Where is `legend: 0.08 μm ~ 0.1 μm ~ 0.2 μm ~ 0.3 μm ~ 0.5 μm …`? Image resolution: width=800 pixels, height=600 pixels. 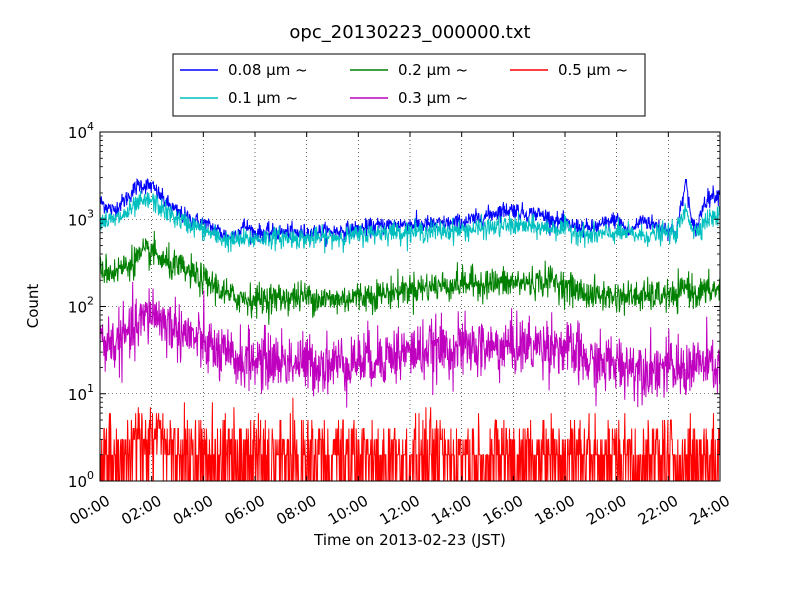 legend: 0.08 μm ~ 0.1 μm ~ 0.2 μm ~ 0.3 μm ~ 0.5 μm … is located at coordinates (409, 85).